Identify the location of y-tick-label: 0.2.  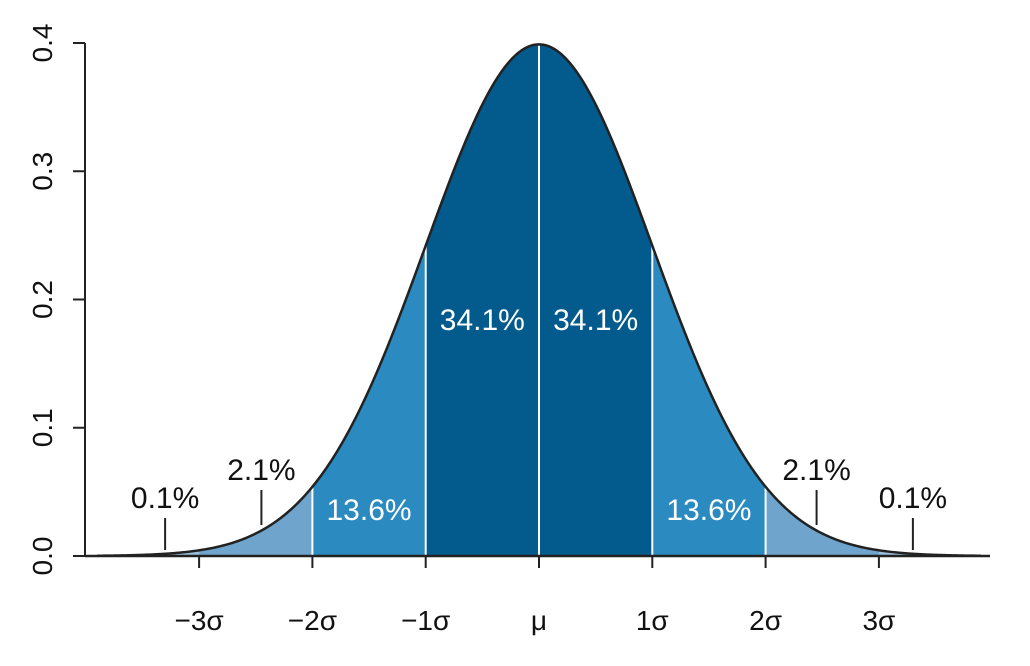
(42, 299).